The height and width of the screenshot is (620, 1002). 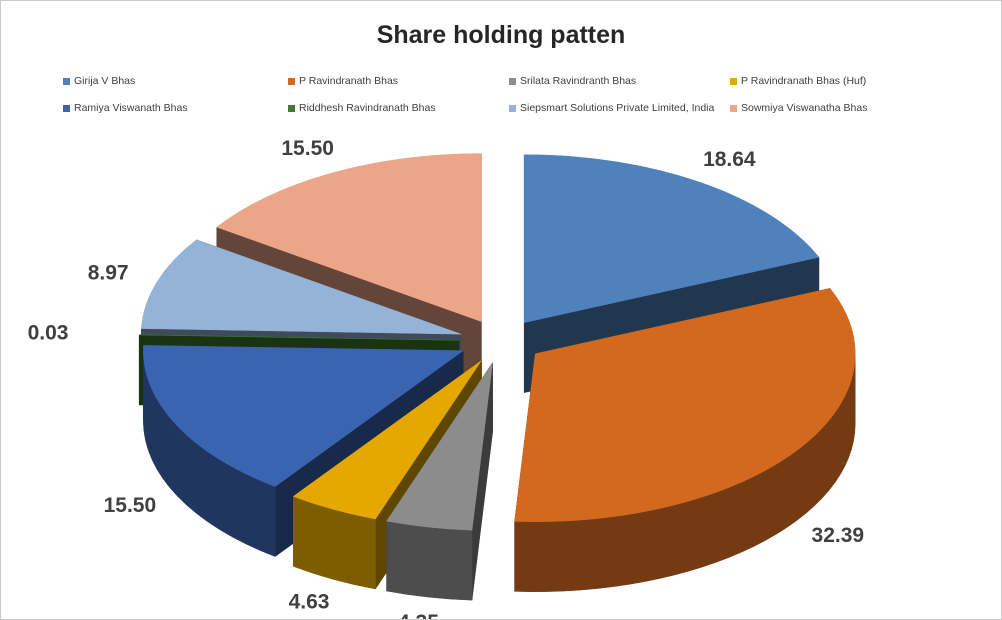 What do you see at coordinates (309, 602) in the screenshot?
I see `data-label: 4.63` at bounding box center [309, 602].